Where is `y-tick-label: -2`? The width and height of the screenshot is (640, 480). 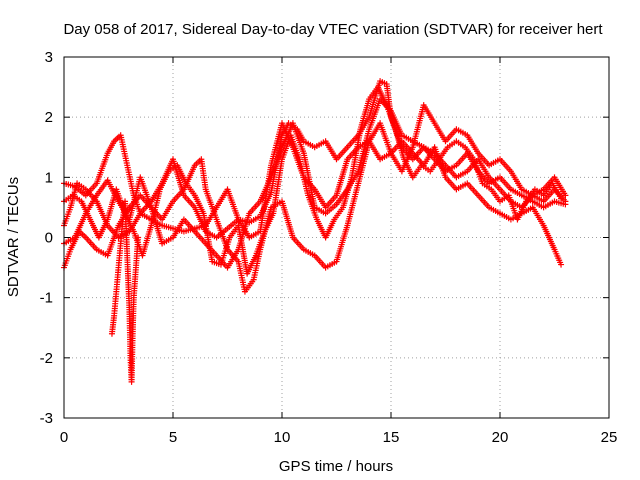 y-tick-label: -2 is located at coordinates (46, 358).